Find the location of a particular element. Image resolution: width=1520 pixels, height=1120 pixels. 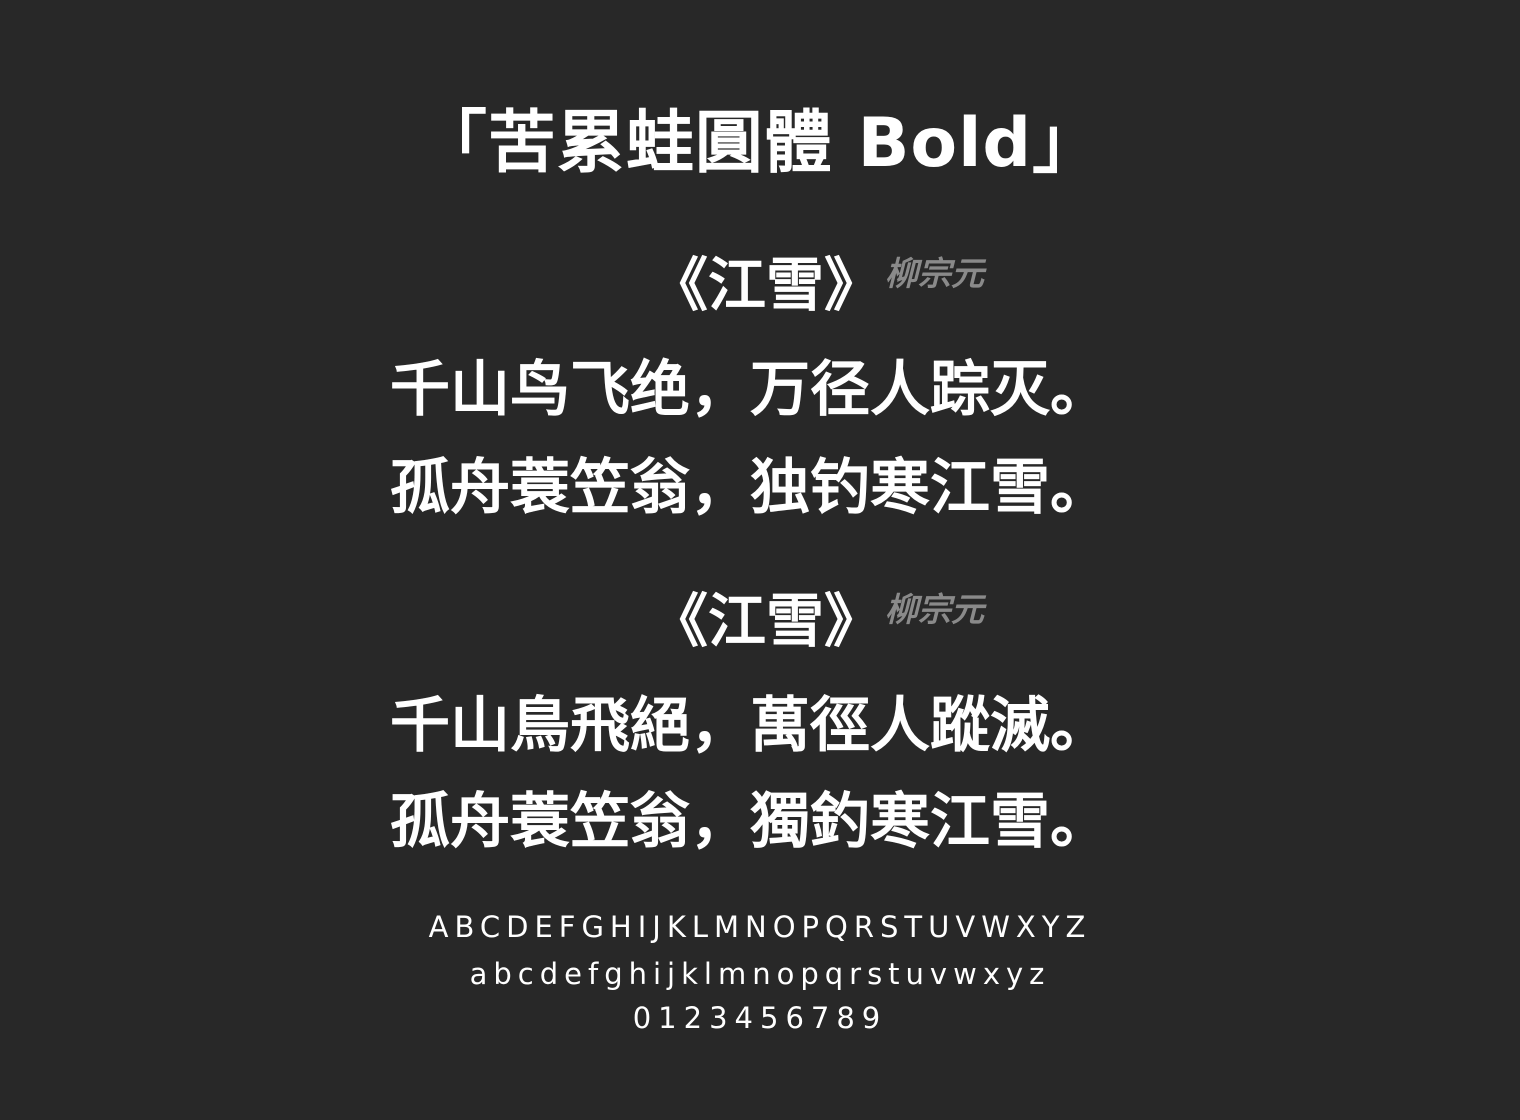

uppercase-sample: ABCDEFGHIJKLMNOPQRSTUVWXYZ is located at coordinates (760, 927).